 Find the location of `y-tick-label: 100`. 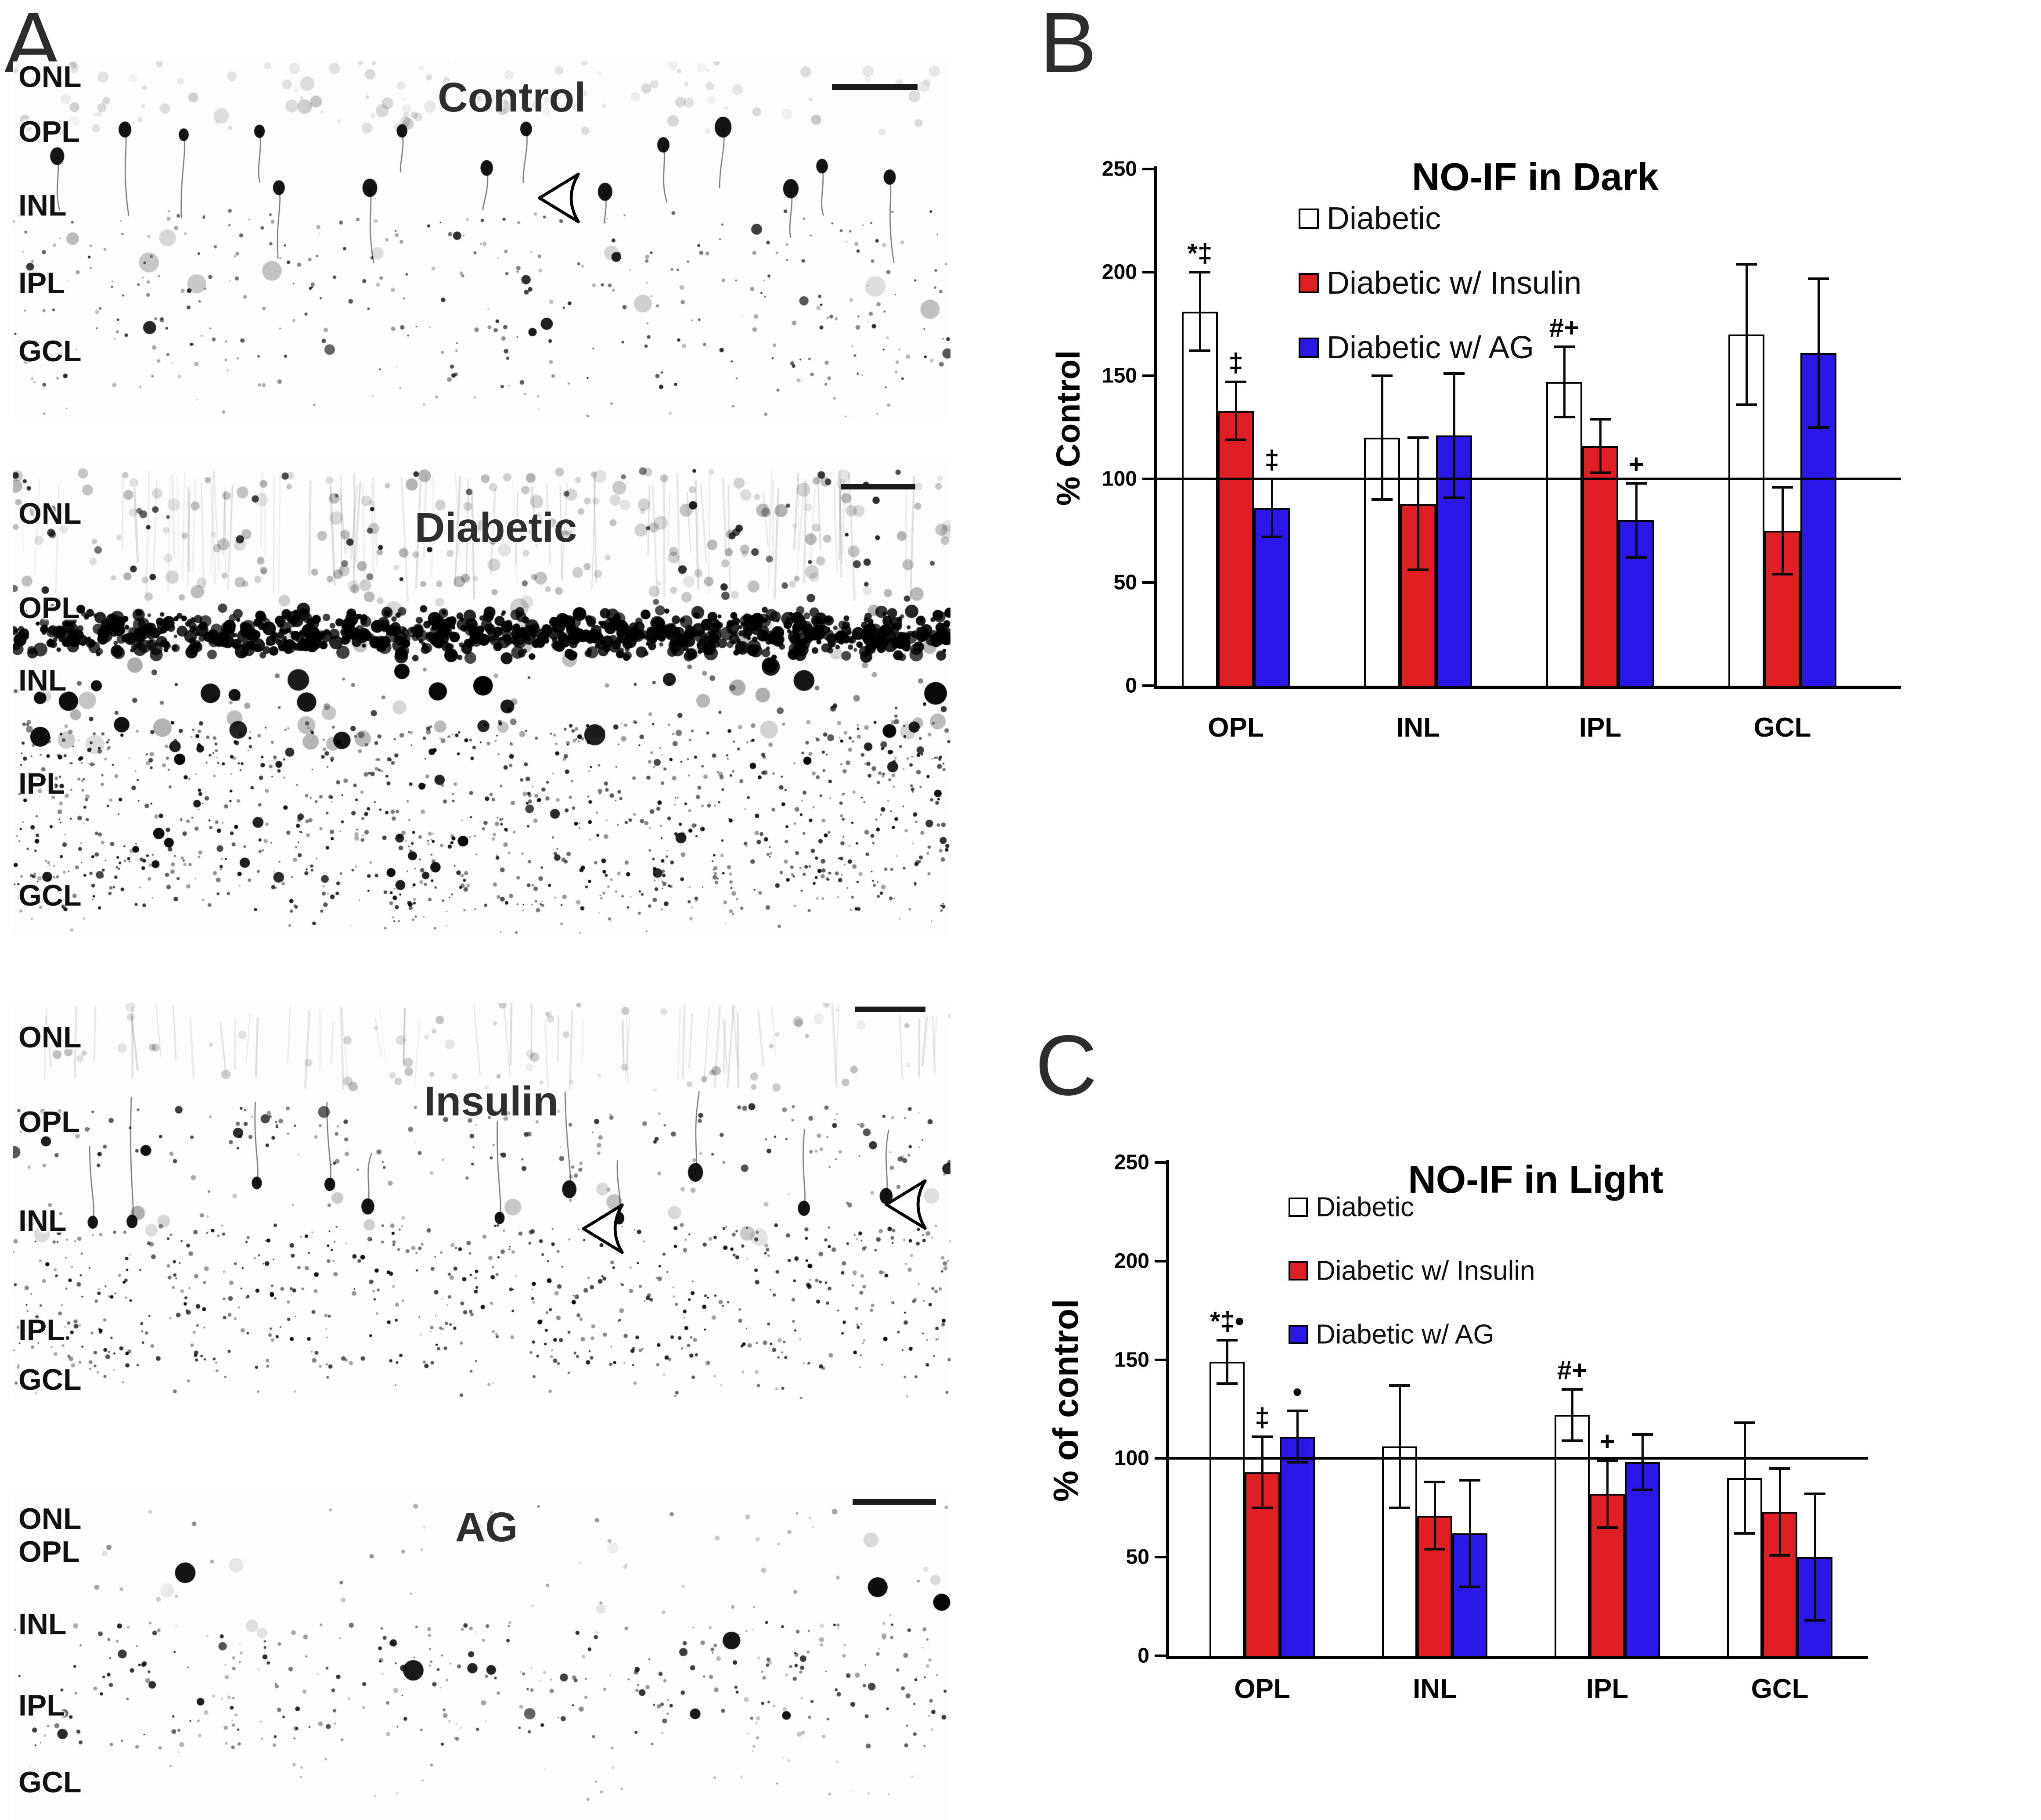

y-tick-label: 100 is located at coordinates (1131, 1458).